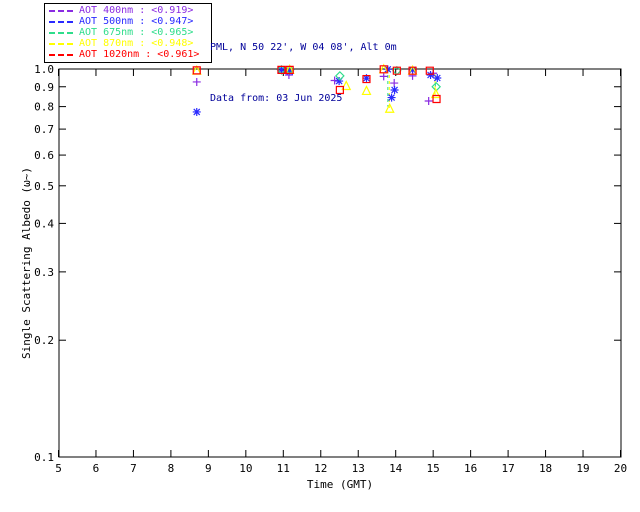 Image resolution: width=640 pixels, height=512 pixels. What do you see at coordinates (44, 340) in the screenshot?
I see `y-tick-label: 0.2` at bounding box center [44, 340].